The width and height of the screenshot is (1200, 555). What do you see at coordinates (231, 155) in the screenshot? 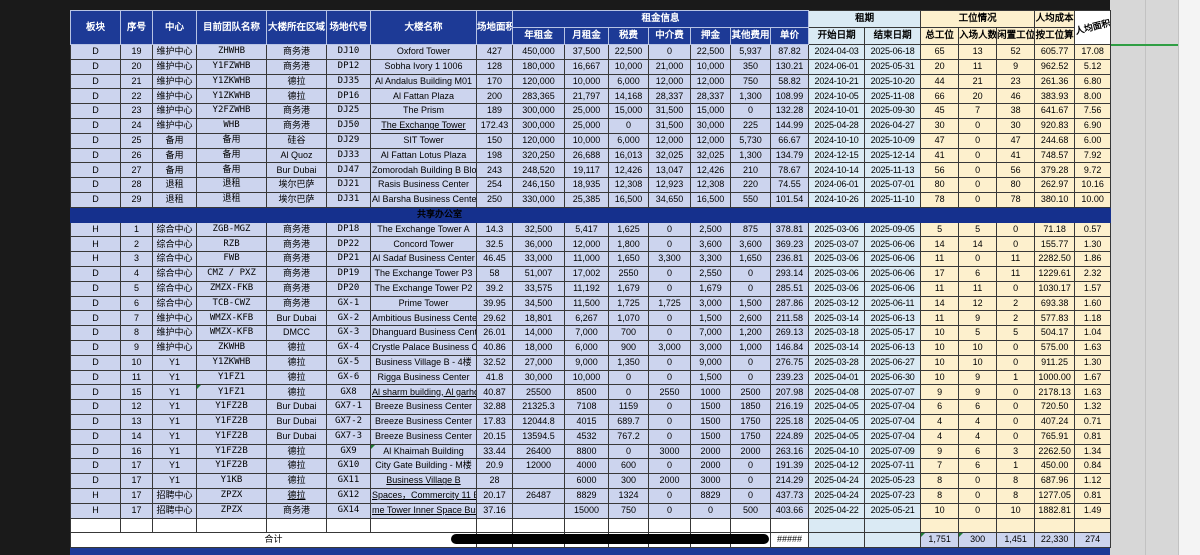
I see `cell-team: 备用` at bounding box center [231, 155].